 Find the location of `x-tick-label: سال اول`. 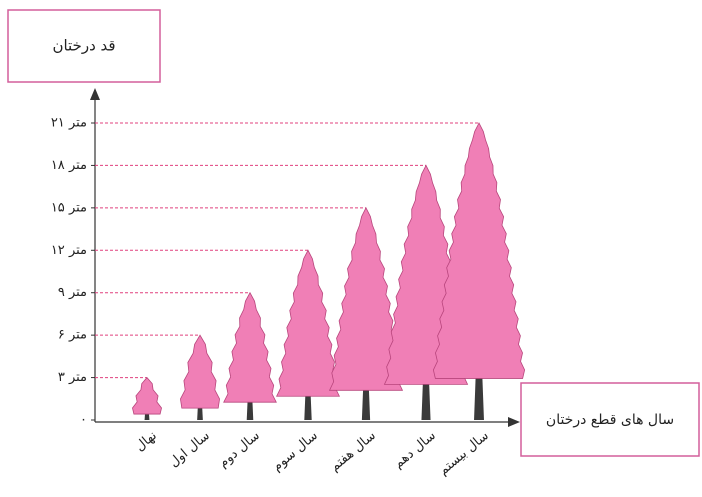

x-tick-label: سال اول is located at coordinates (190, 449).